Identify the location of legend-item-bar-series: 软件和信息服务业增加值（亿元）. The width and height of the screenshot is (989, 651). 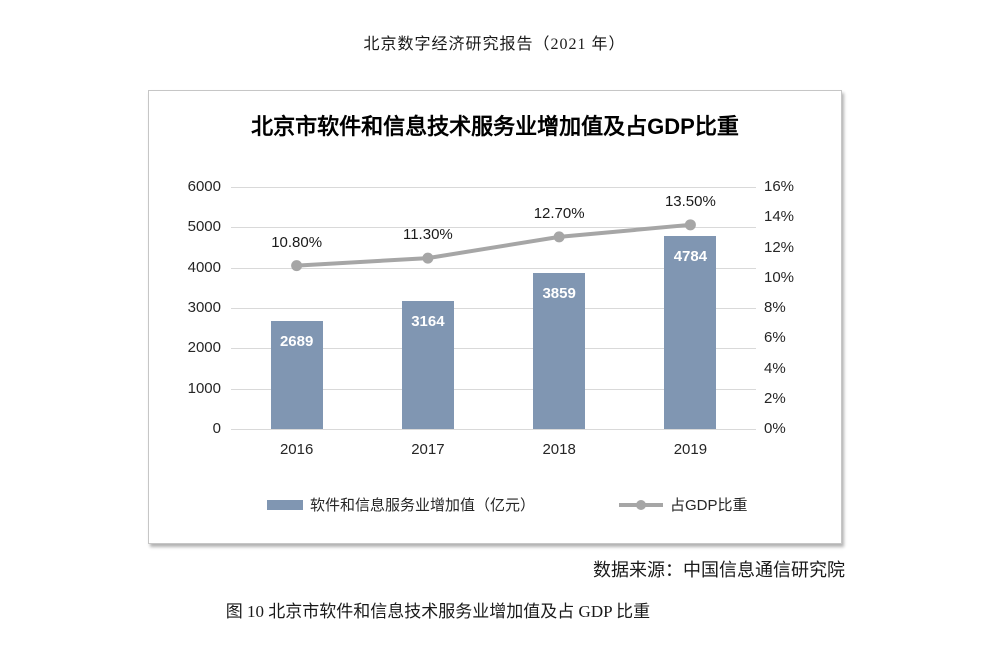
(401, 504).